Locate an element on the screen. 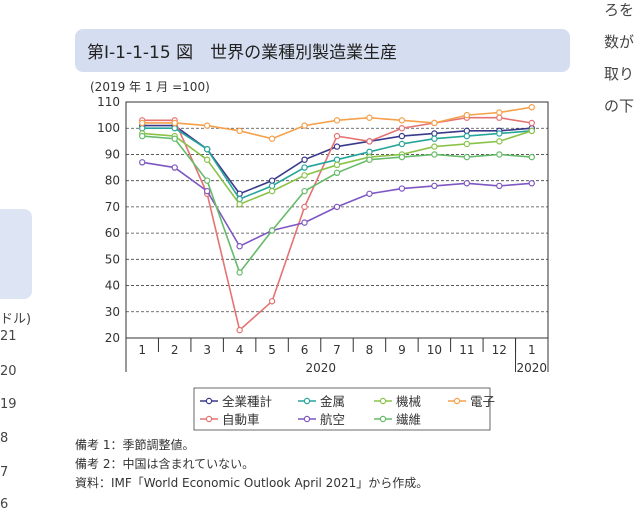 The image size is (644, 516). legend-label: 金属 is located at coordinates (332, 401).